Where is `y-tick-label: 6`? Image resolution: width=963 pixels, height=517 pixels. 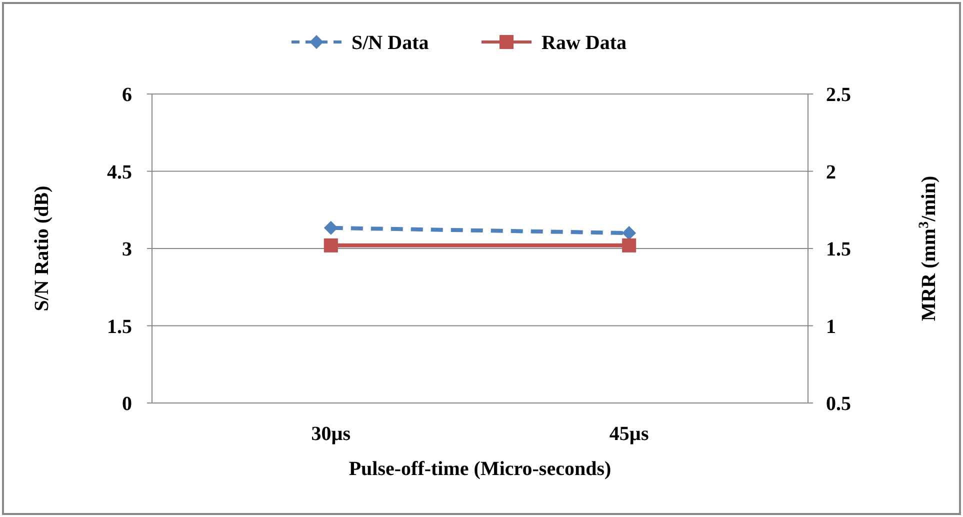
y-tick-label: 6 is located at coordinates (127, 95).